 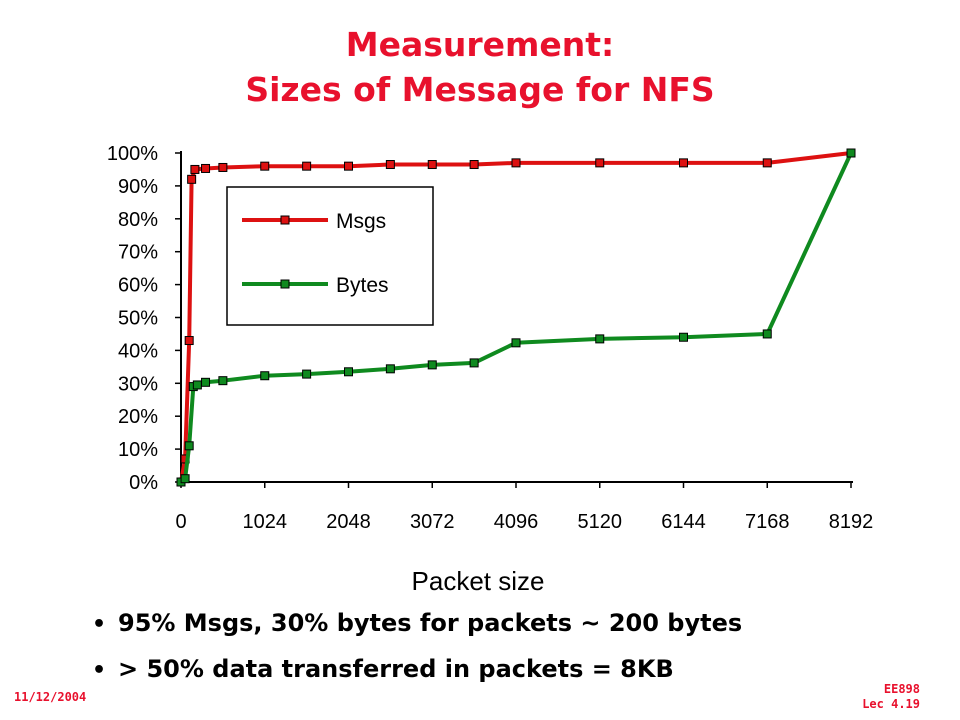 I want to click on x-tick-label: 1024, so click(x=265, y=522).